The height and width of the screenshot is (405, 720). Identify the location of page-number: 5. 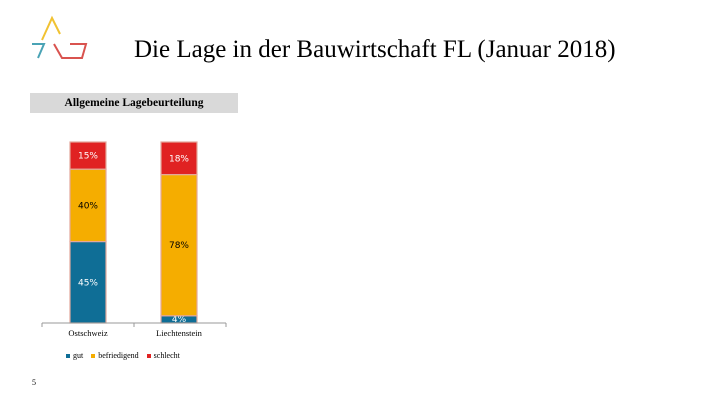
(34, 382).